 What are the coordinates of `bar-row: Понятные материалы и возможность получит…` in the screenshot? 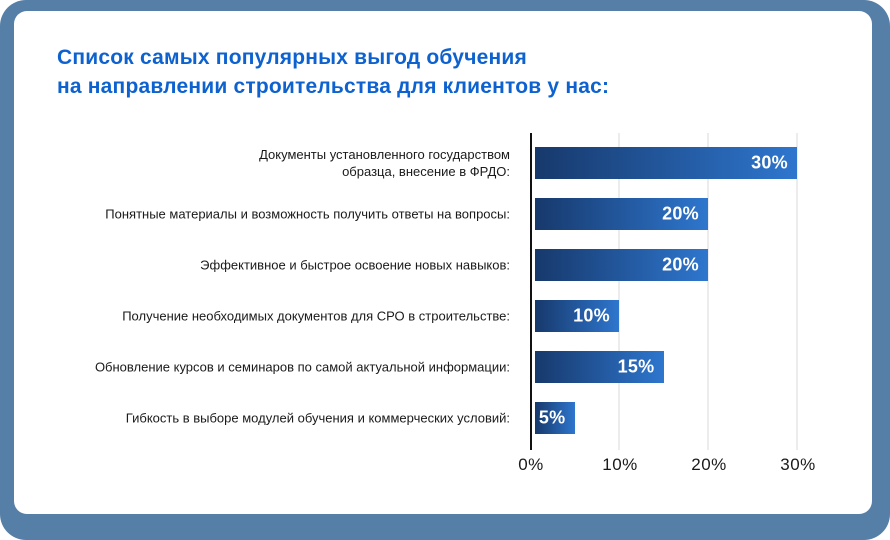 It's located at (443, 213).